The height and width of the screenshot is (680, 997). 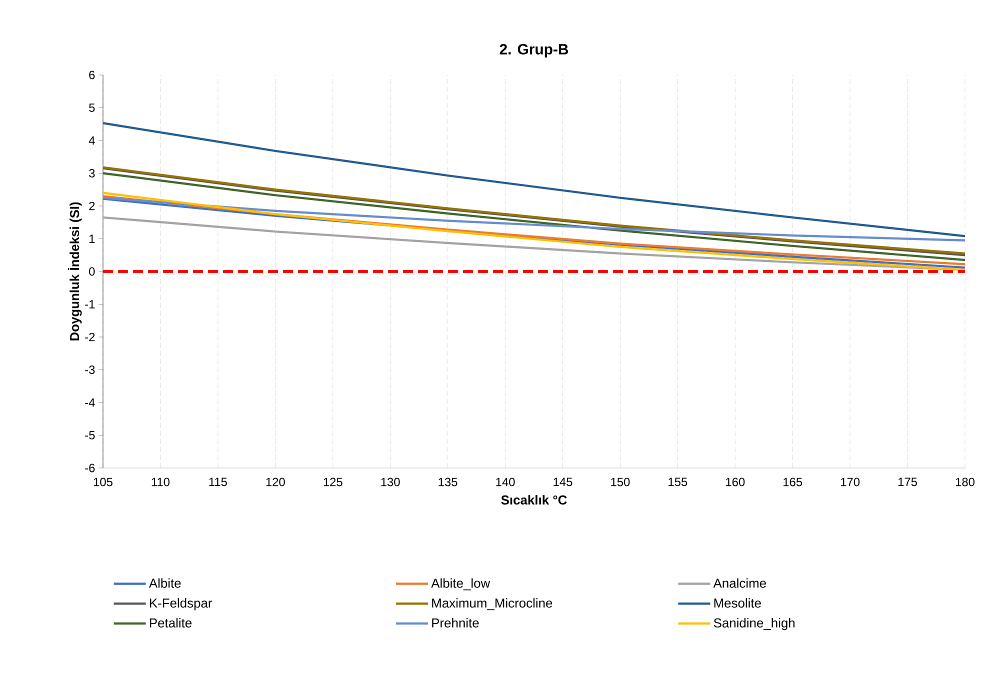 What do you see at coordinates (460, 584) in the screenshot?
I see `legend-label: Albite_low` at bounding box center [460, 584].